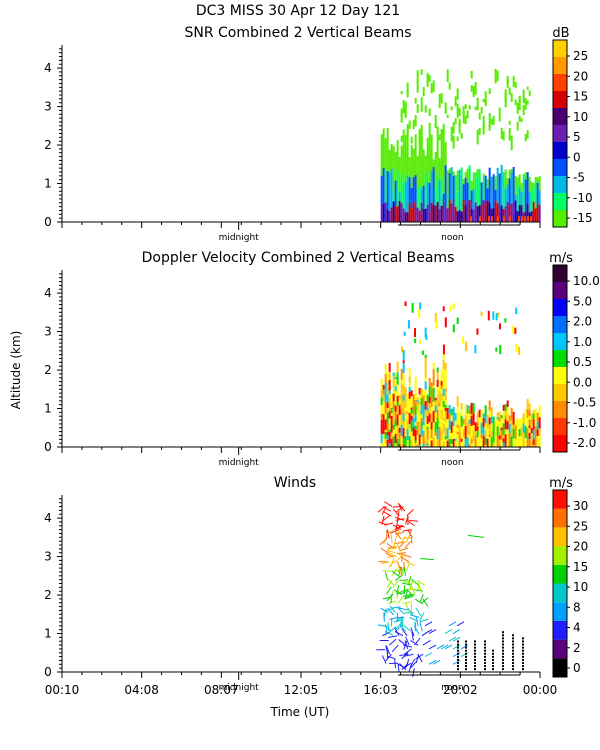 The height and width of the screenshot is (750, 600). I want to click on midnight-label: midnight, so click(239, 238).